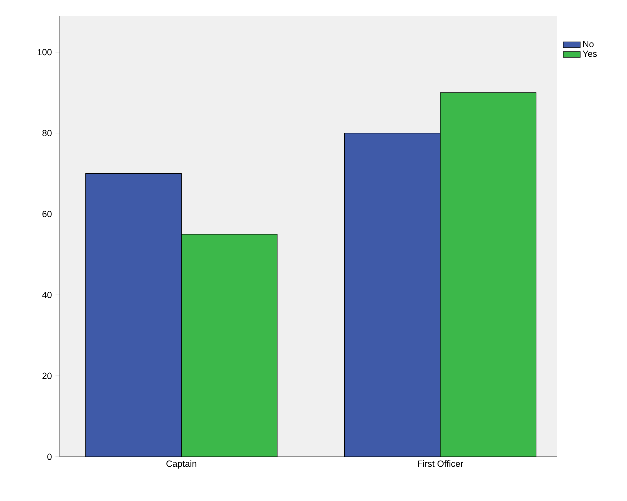 This screenshot has height=501, width=627. What do you see at coordinates (47, 376) in the screenshot?
I see `y-tick-label: 20` at bounding box center [47, 376].